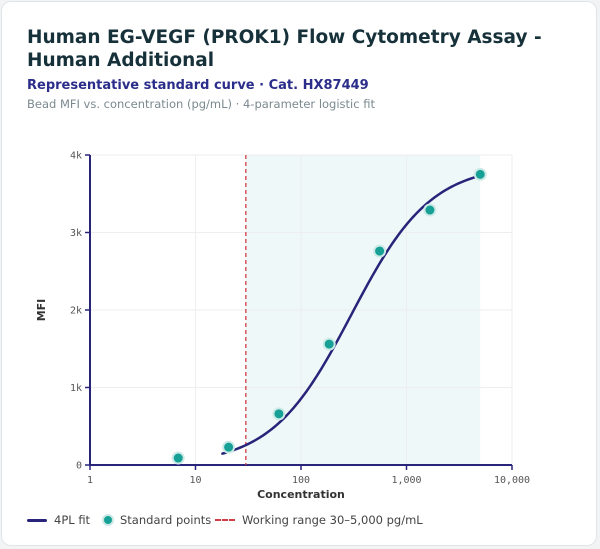  Describe the element at coordinates (225, 520) in the screenshot. I see `legend-range-swatch` at that location.